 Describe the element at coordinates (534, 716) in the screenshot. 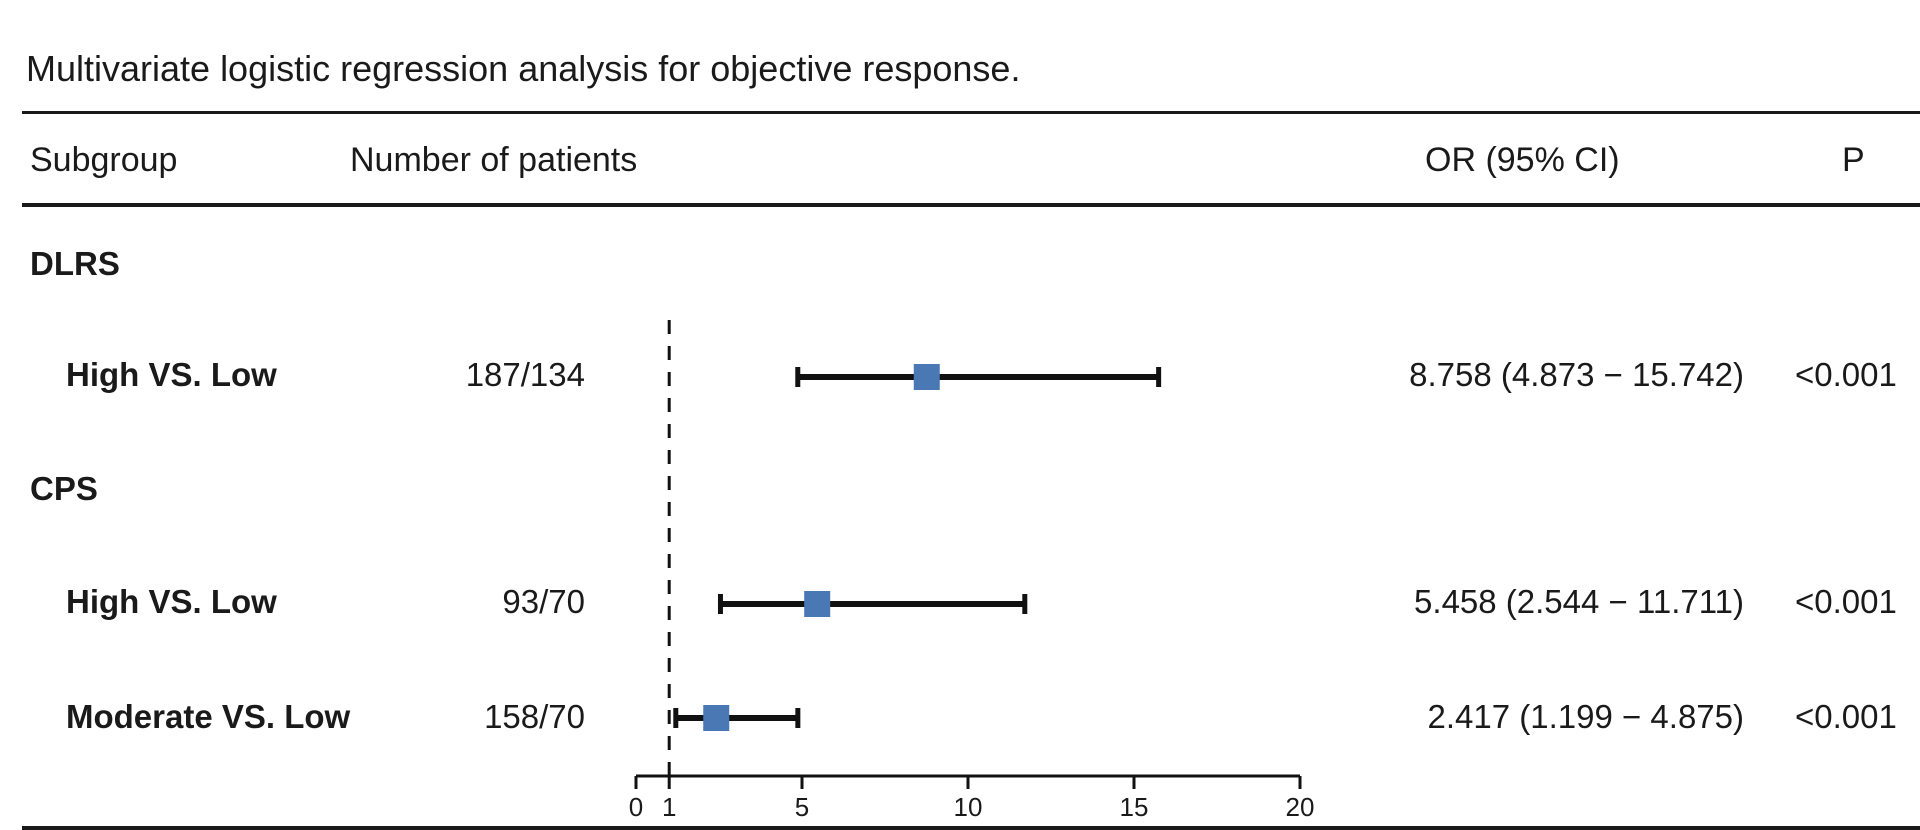

I see `row-number-cps-moderate: 158/70` at that location.